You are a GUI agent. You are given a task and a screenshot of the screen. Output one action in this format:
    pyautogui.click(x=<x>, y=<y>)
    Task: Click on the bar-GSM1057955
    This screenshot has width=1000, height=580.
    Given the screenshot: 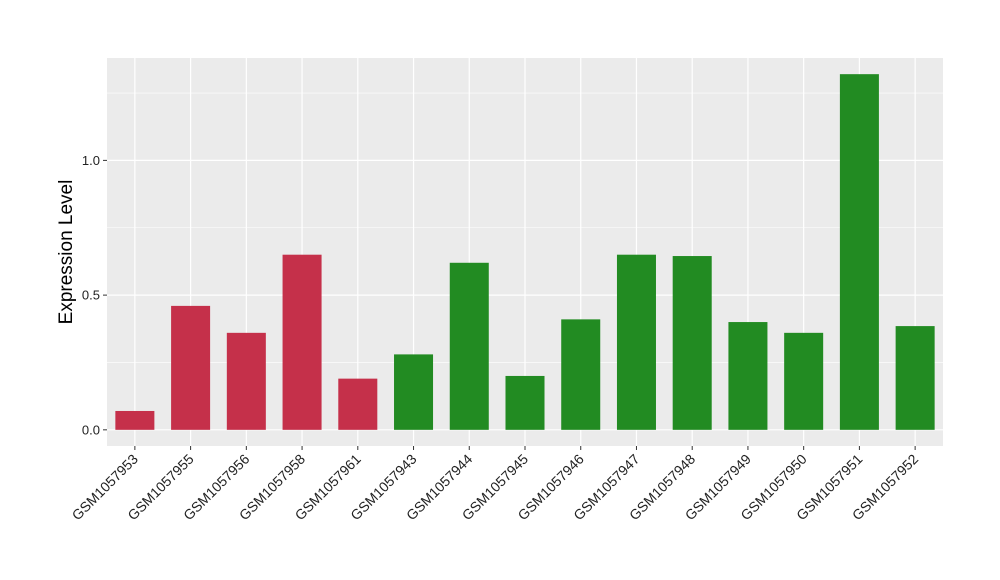 What is the action you would take?
    pyautogui.click(x=191, y=367)
    